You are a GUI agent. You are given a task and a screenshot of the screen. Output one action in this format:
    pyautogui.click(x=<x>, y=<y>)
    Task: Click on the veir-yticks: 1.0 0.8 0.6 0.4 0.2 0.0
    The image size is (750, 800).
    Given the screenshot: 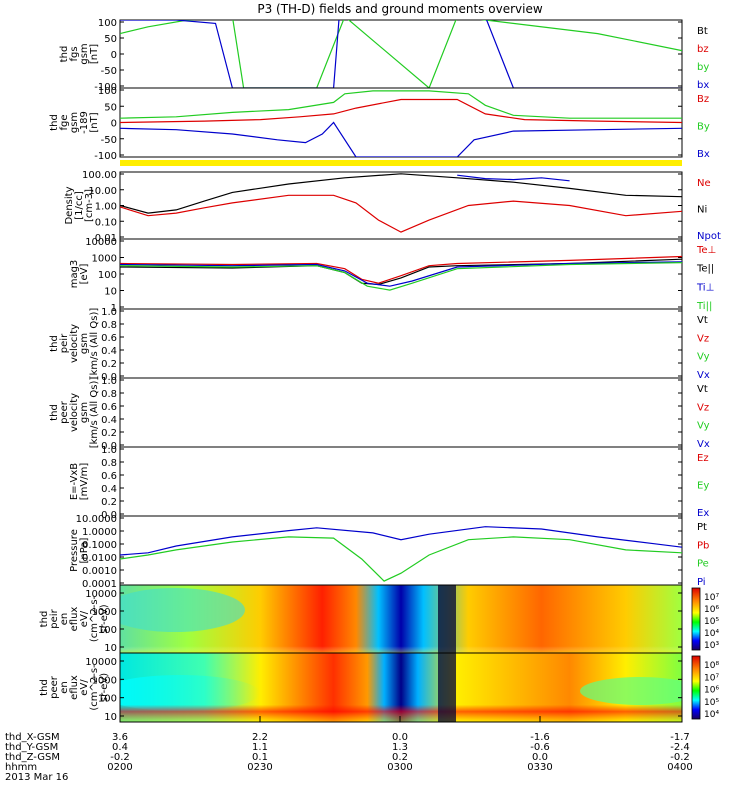 What is the action you would take?
    pyautogui.click(x=391, y=345)
    